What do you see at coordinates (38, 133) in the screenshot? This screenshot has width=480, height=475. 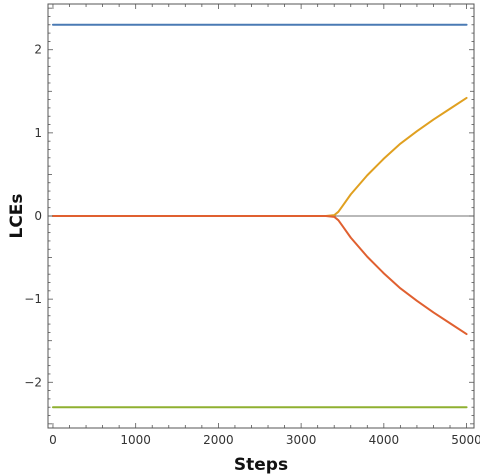 I see `y-tick-label: 1` at bounding box center [38, 133].